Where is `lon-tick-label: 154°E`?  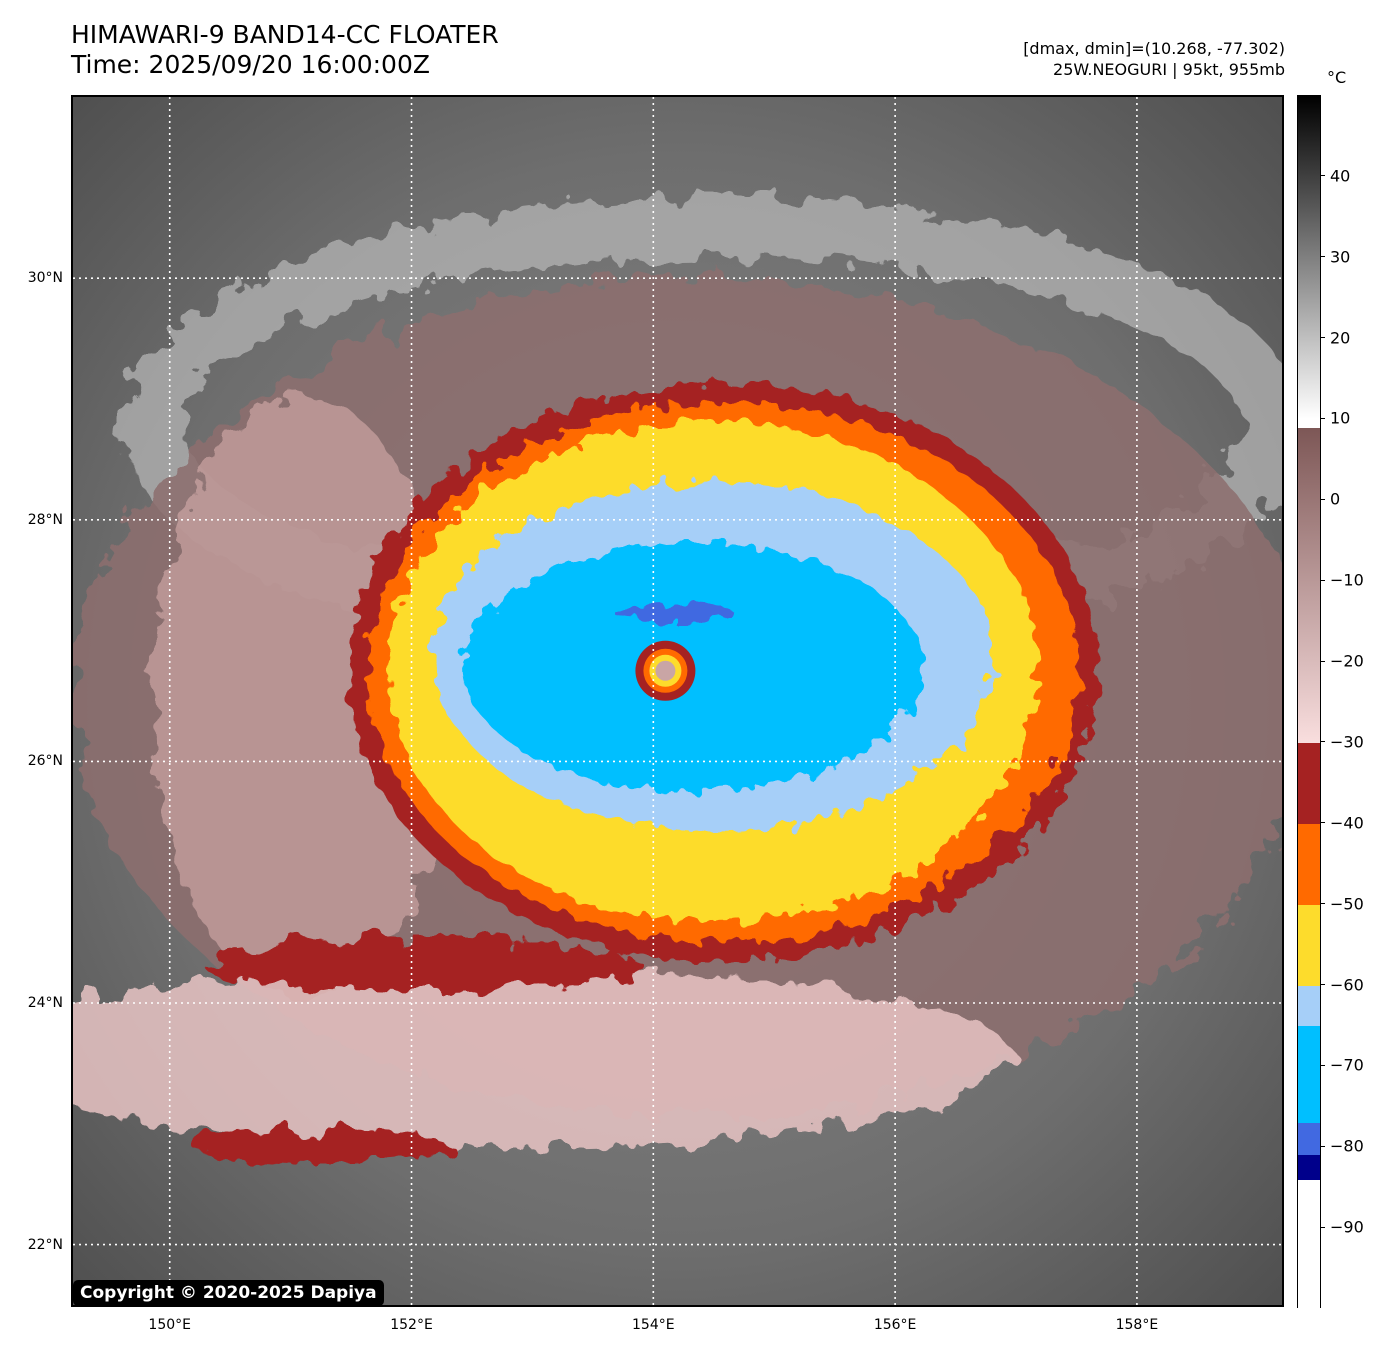 lon-tick-label: 154°E is located at coordinates (653, 1325).